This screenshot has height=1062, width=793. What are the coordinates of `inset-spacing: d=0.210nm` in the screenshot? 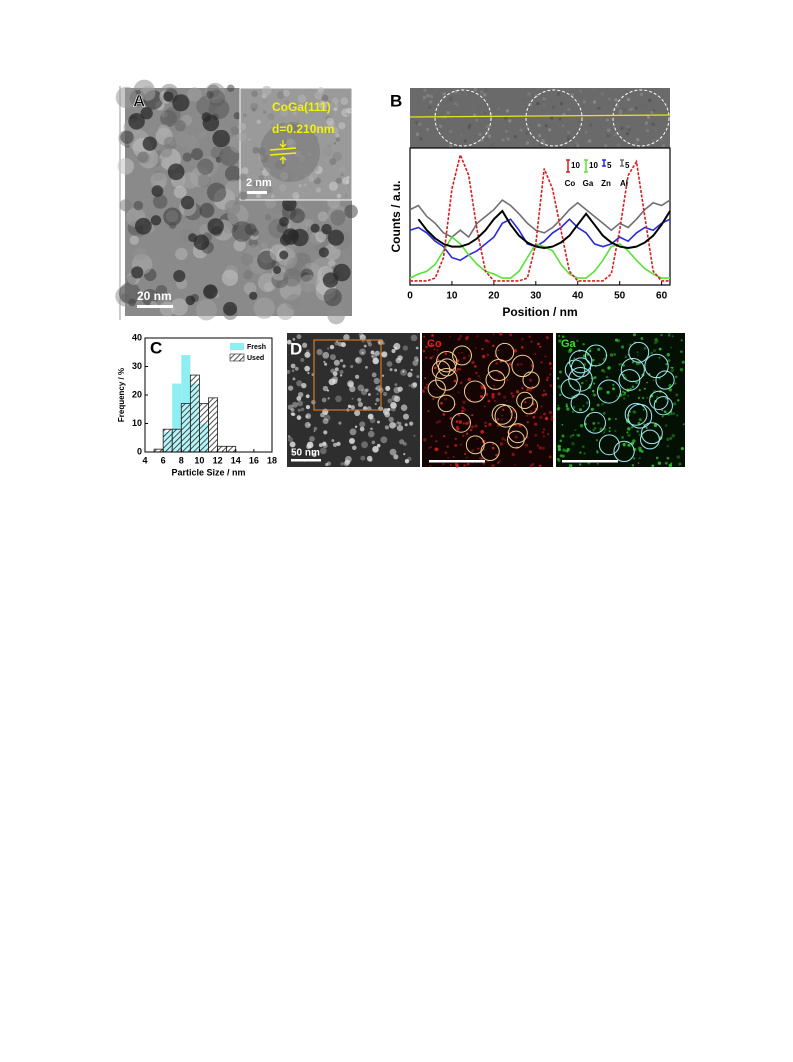 It's located at (303, 129).